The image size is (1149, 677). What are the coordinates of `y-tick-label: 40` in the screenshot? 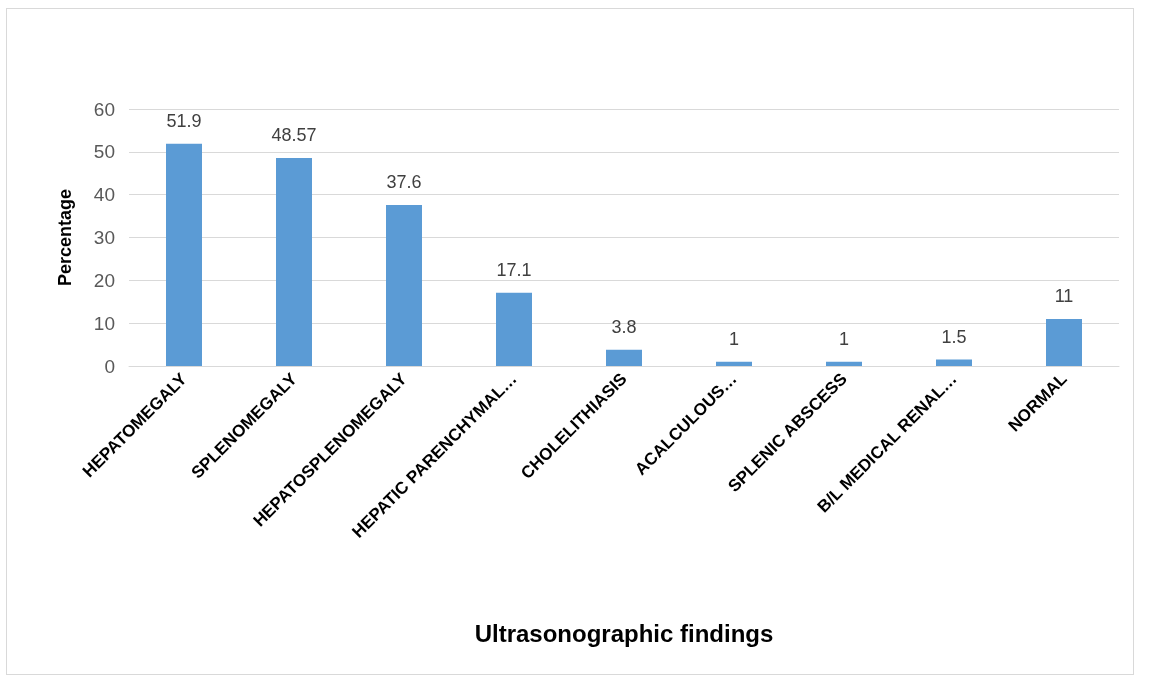 It's located at (104, 195).